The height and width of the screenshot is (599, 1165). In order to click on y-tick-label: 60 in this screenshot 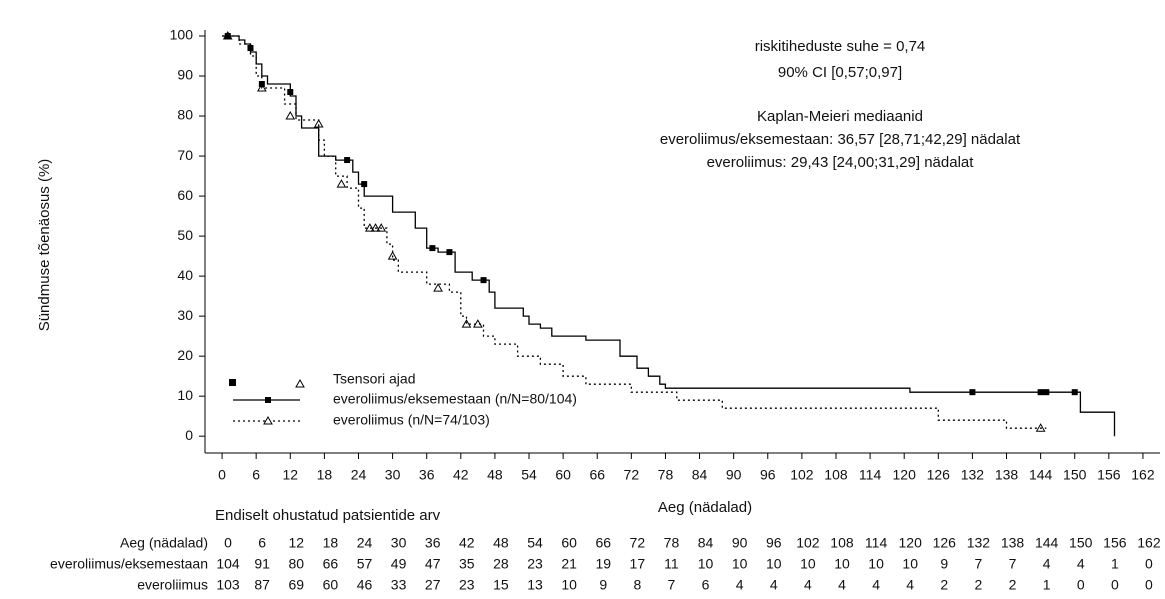, I will do `click(185, 195)`.